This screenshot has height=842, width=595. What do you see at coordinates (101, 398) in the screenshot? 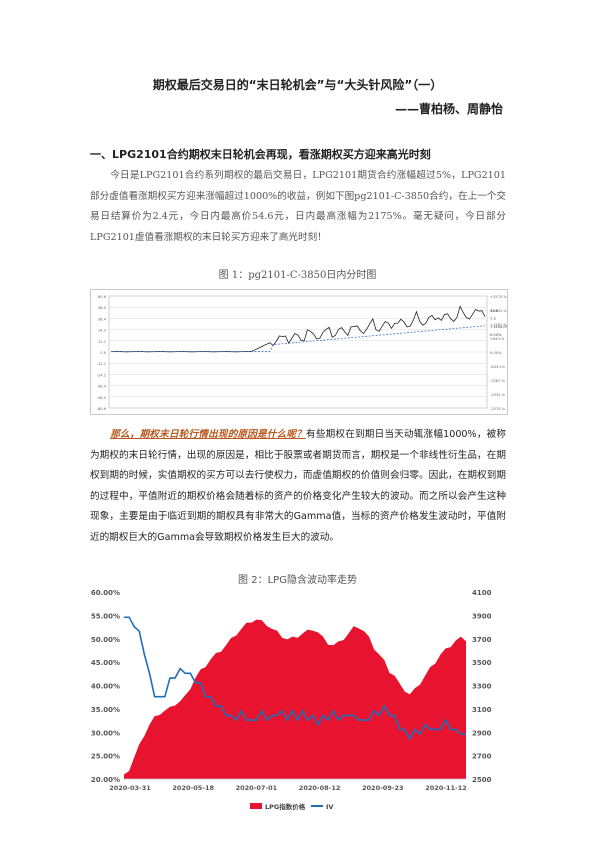
I see `left-tick-label: -48.5` at bounding box center [101, 398].